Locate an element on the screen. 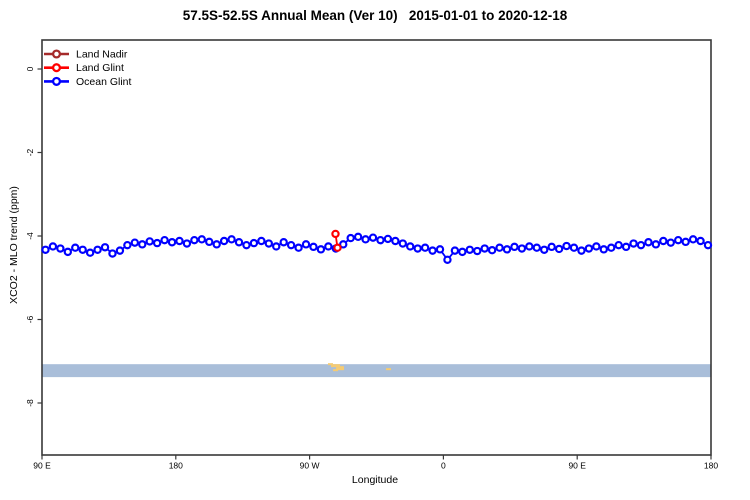  legend-label: Land Nadir is located at coordinates (102, 55).